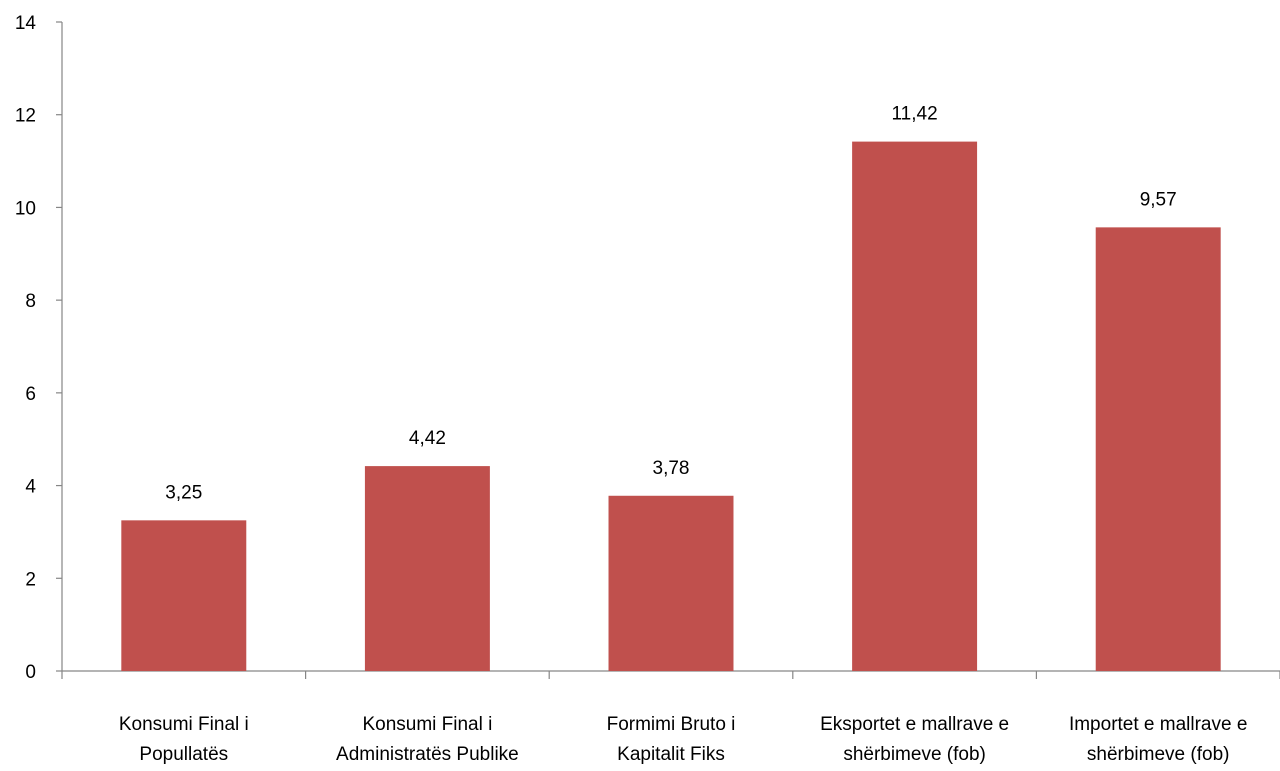  What do you see at coordinates (30, 301) in the screenshot?
I see `y-tick-label: 8` at bounding box center [30, 301].